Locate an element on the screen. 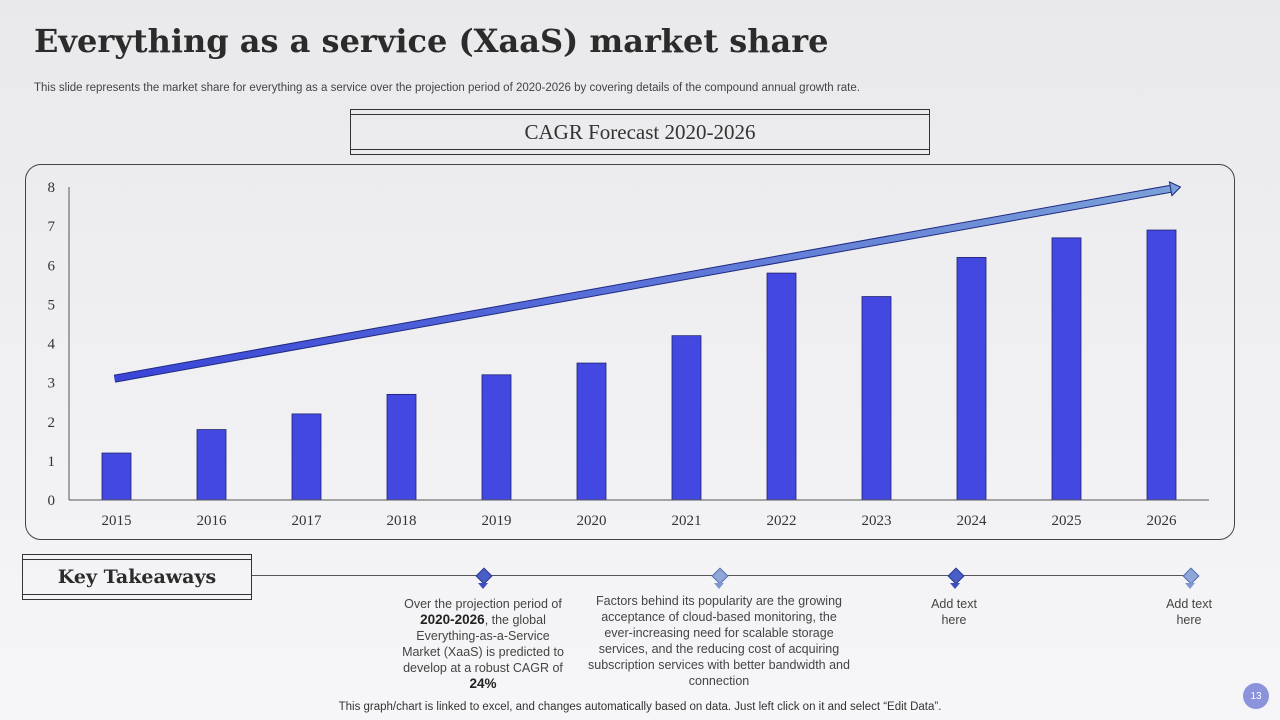  bar-2015 is located at coordinates (116, 476).